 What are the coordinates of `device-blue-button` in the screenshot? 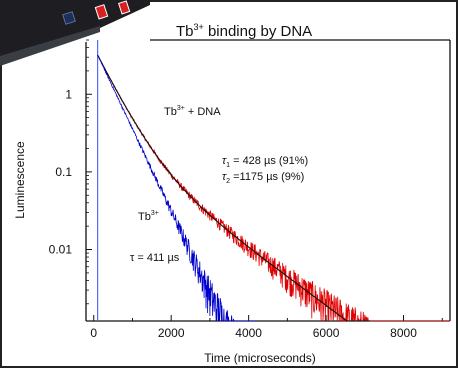 It's located at (69, 18).